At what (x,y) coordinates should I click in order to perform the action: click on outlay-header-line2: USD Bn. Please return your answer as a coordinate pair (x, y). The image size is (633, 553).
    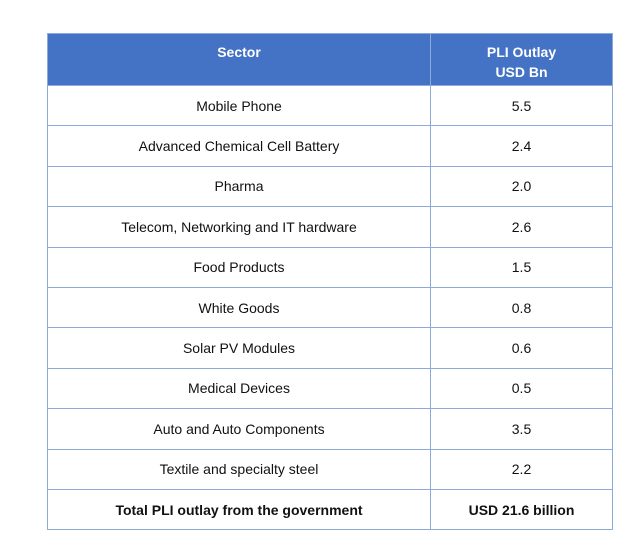
    Looking at the image, I should click on (521, 72).